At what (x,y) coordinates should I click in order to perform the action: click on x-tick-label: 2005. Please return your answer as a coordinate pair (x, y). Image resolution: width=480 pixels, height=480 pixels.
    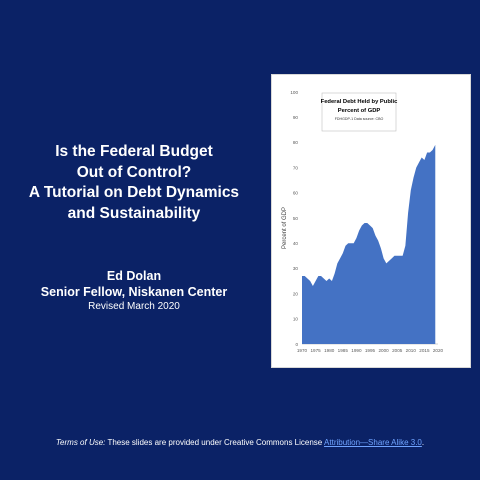
    Looking at the image, I should click on (397, 350).